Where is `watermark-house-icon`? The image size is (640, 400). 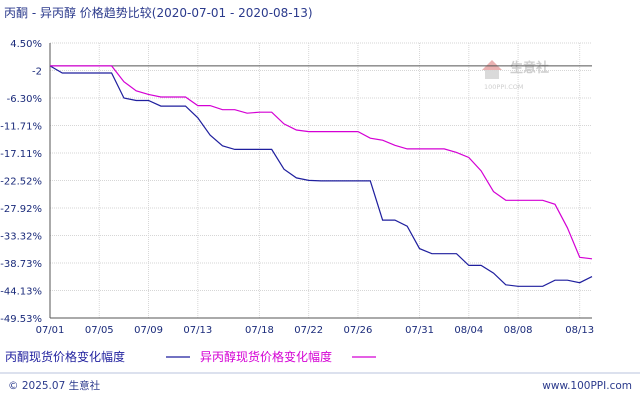
watermark-house-icon is located at coordinates (492, 74).